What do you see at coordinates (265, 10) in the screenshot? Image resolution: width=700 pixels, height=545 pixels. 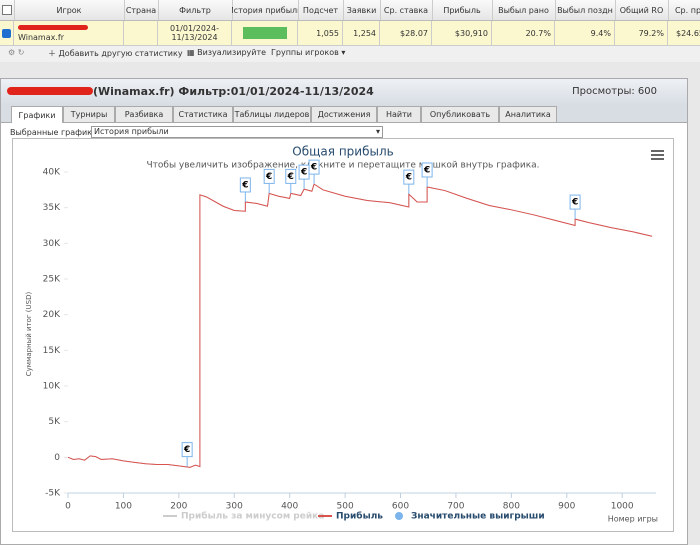 I see `column-header: История прибыли` at bounding box center [265, 10].